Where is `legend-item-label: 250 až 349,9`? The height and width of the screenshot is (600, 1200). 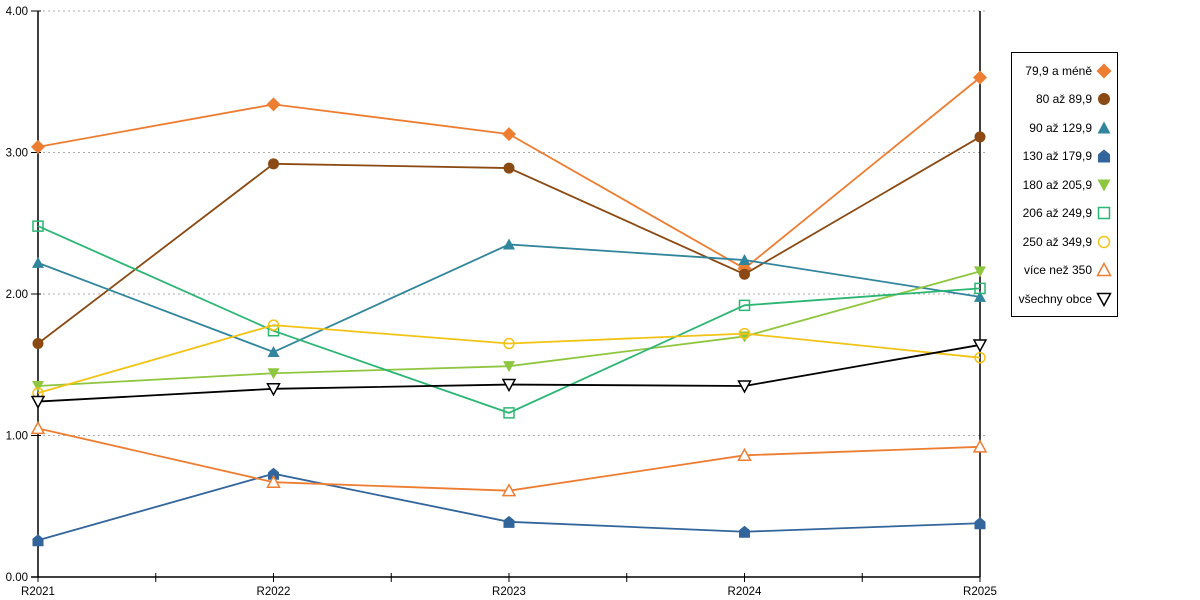 legend-item-label: 250 až 349,9 is located at coordinates (1057, 241).